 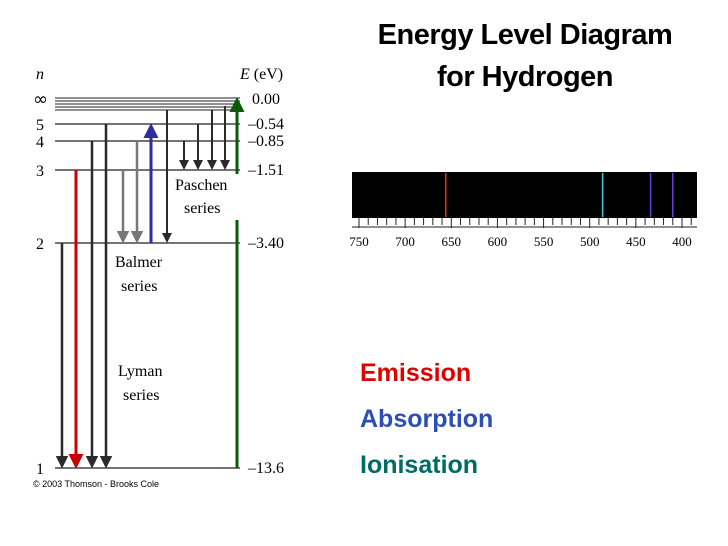 What do you see at coordinates (405, 241) in the screenshot?
I see `spectrum-tick-label: 700` at bounding box center [405, 241].